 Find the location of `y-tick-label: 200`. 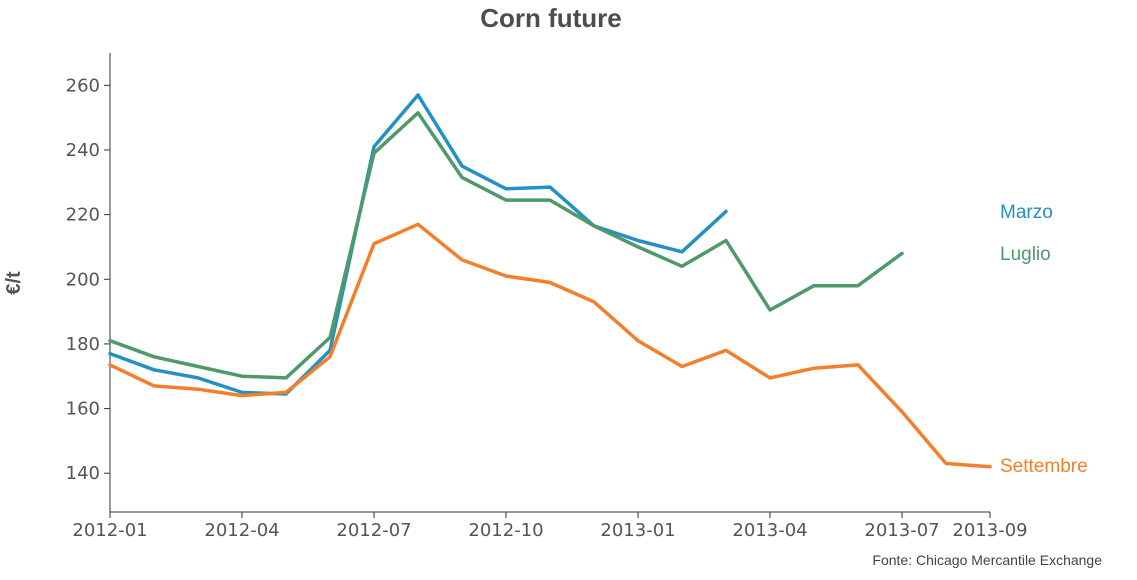

y-tick-label: 200 is located at coordinates (83, 279).